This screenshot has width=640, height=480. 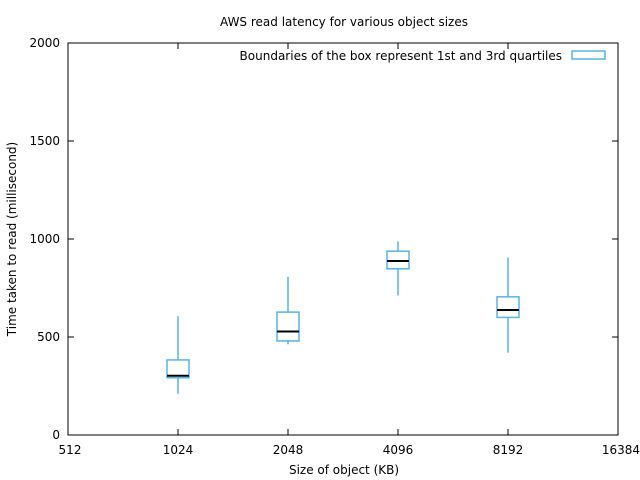 I want to click on x-tick-label: 8192, so click(x=508, y=450).